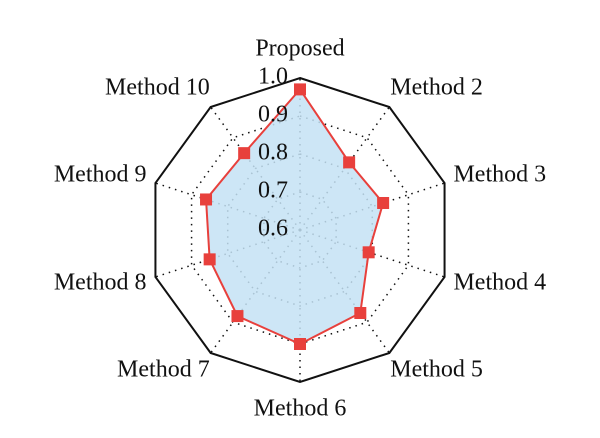 Image resolution: width=600 pixels, height=438 pixels. What do you see at coordinates (499, 175) in the screenshot?
I see `axis-label: Method 3` at bounding box center [499, 175].